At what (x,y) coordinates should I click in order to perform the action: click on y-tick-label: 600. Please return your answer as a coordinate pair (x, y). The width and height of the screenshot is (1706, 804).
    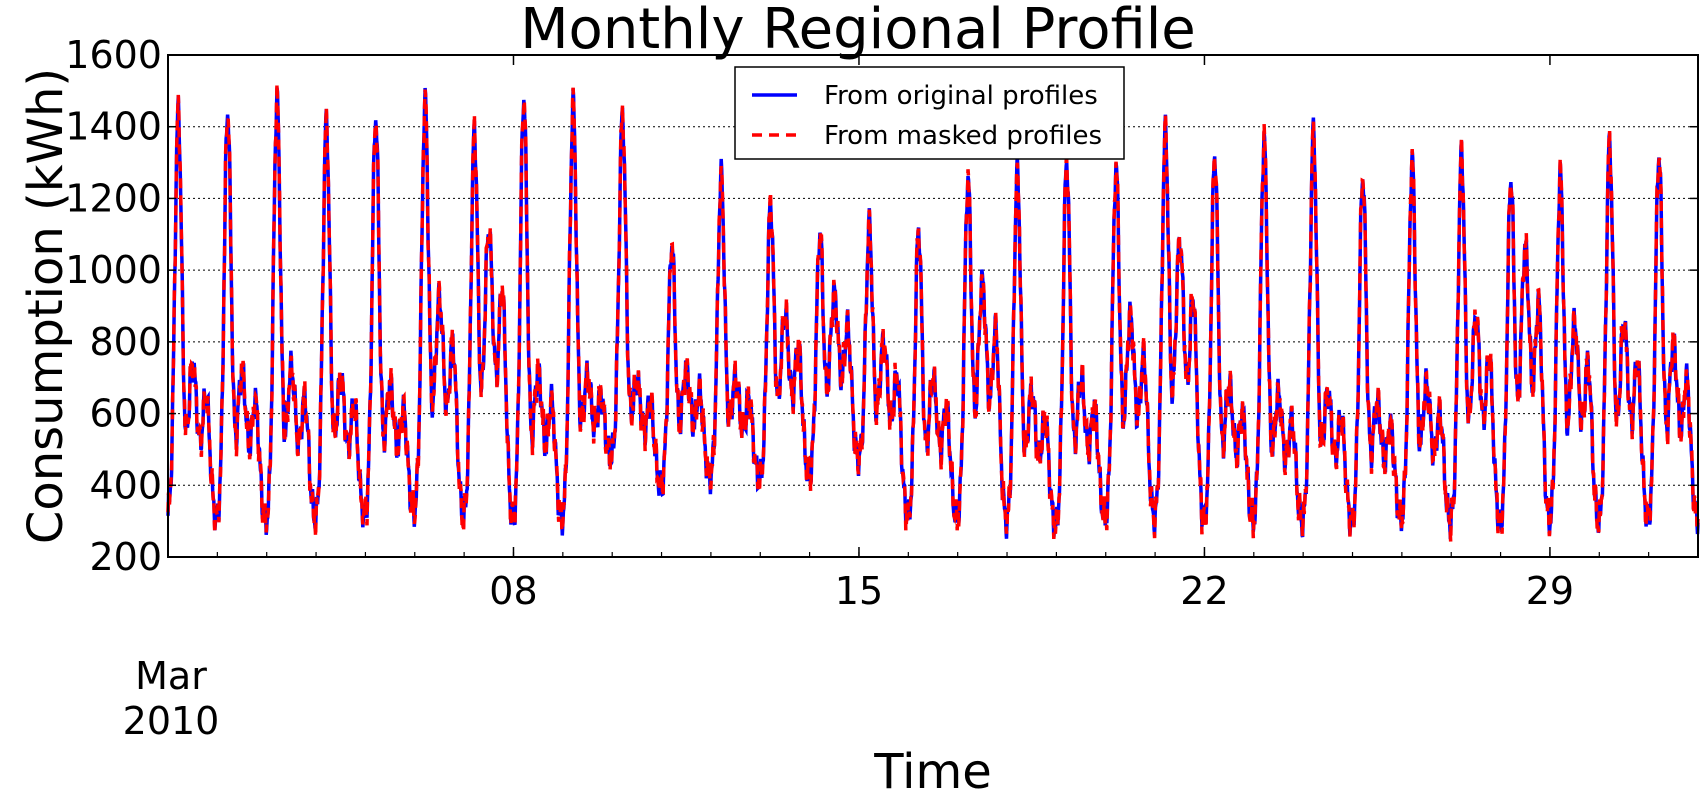
    Looking at the image, I should click on (125, 414).